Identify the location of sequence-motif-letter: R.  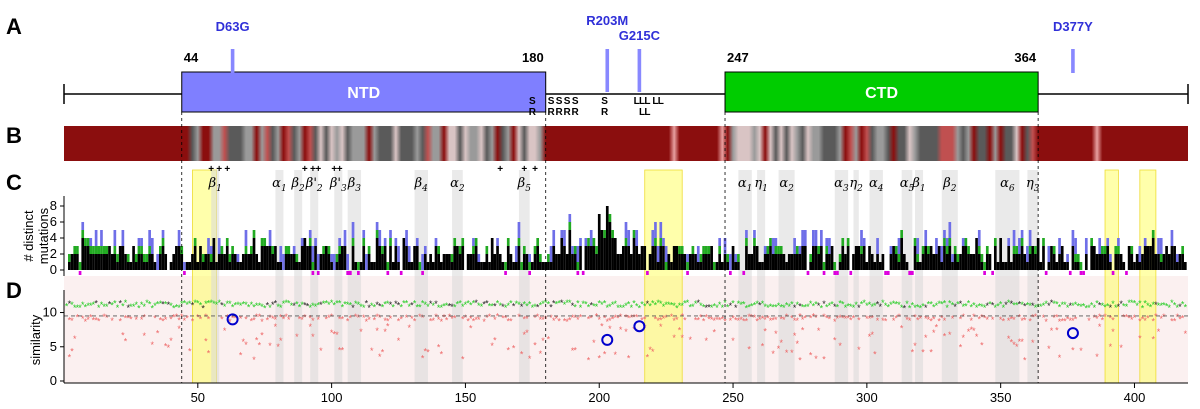
(576, 112).